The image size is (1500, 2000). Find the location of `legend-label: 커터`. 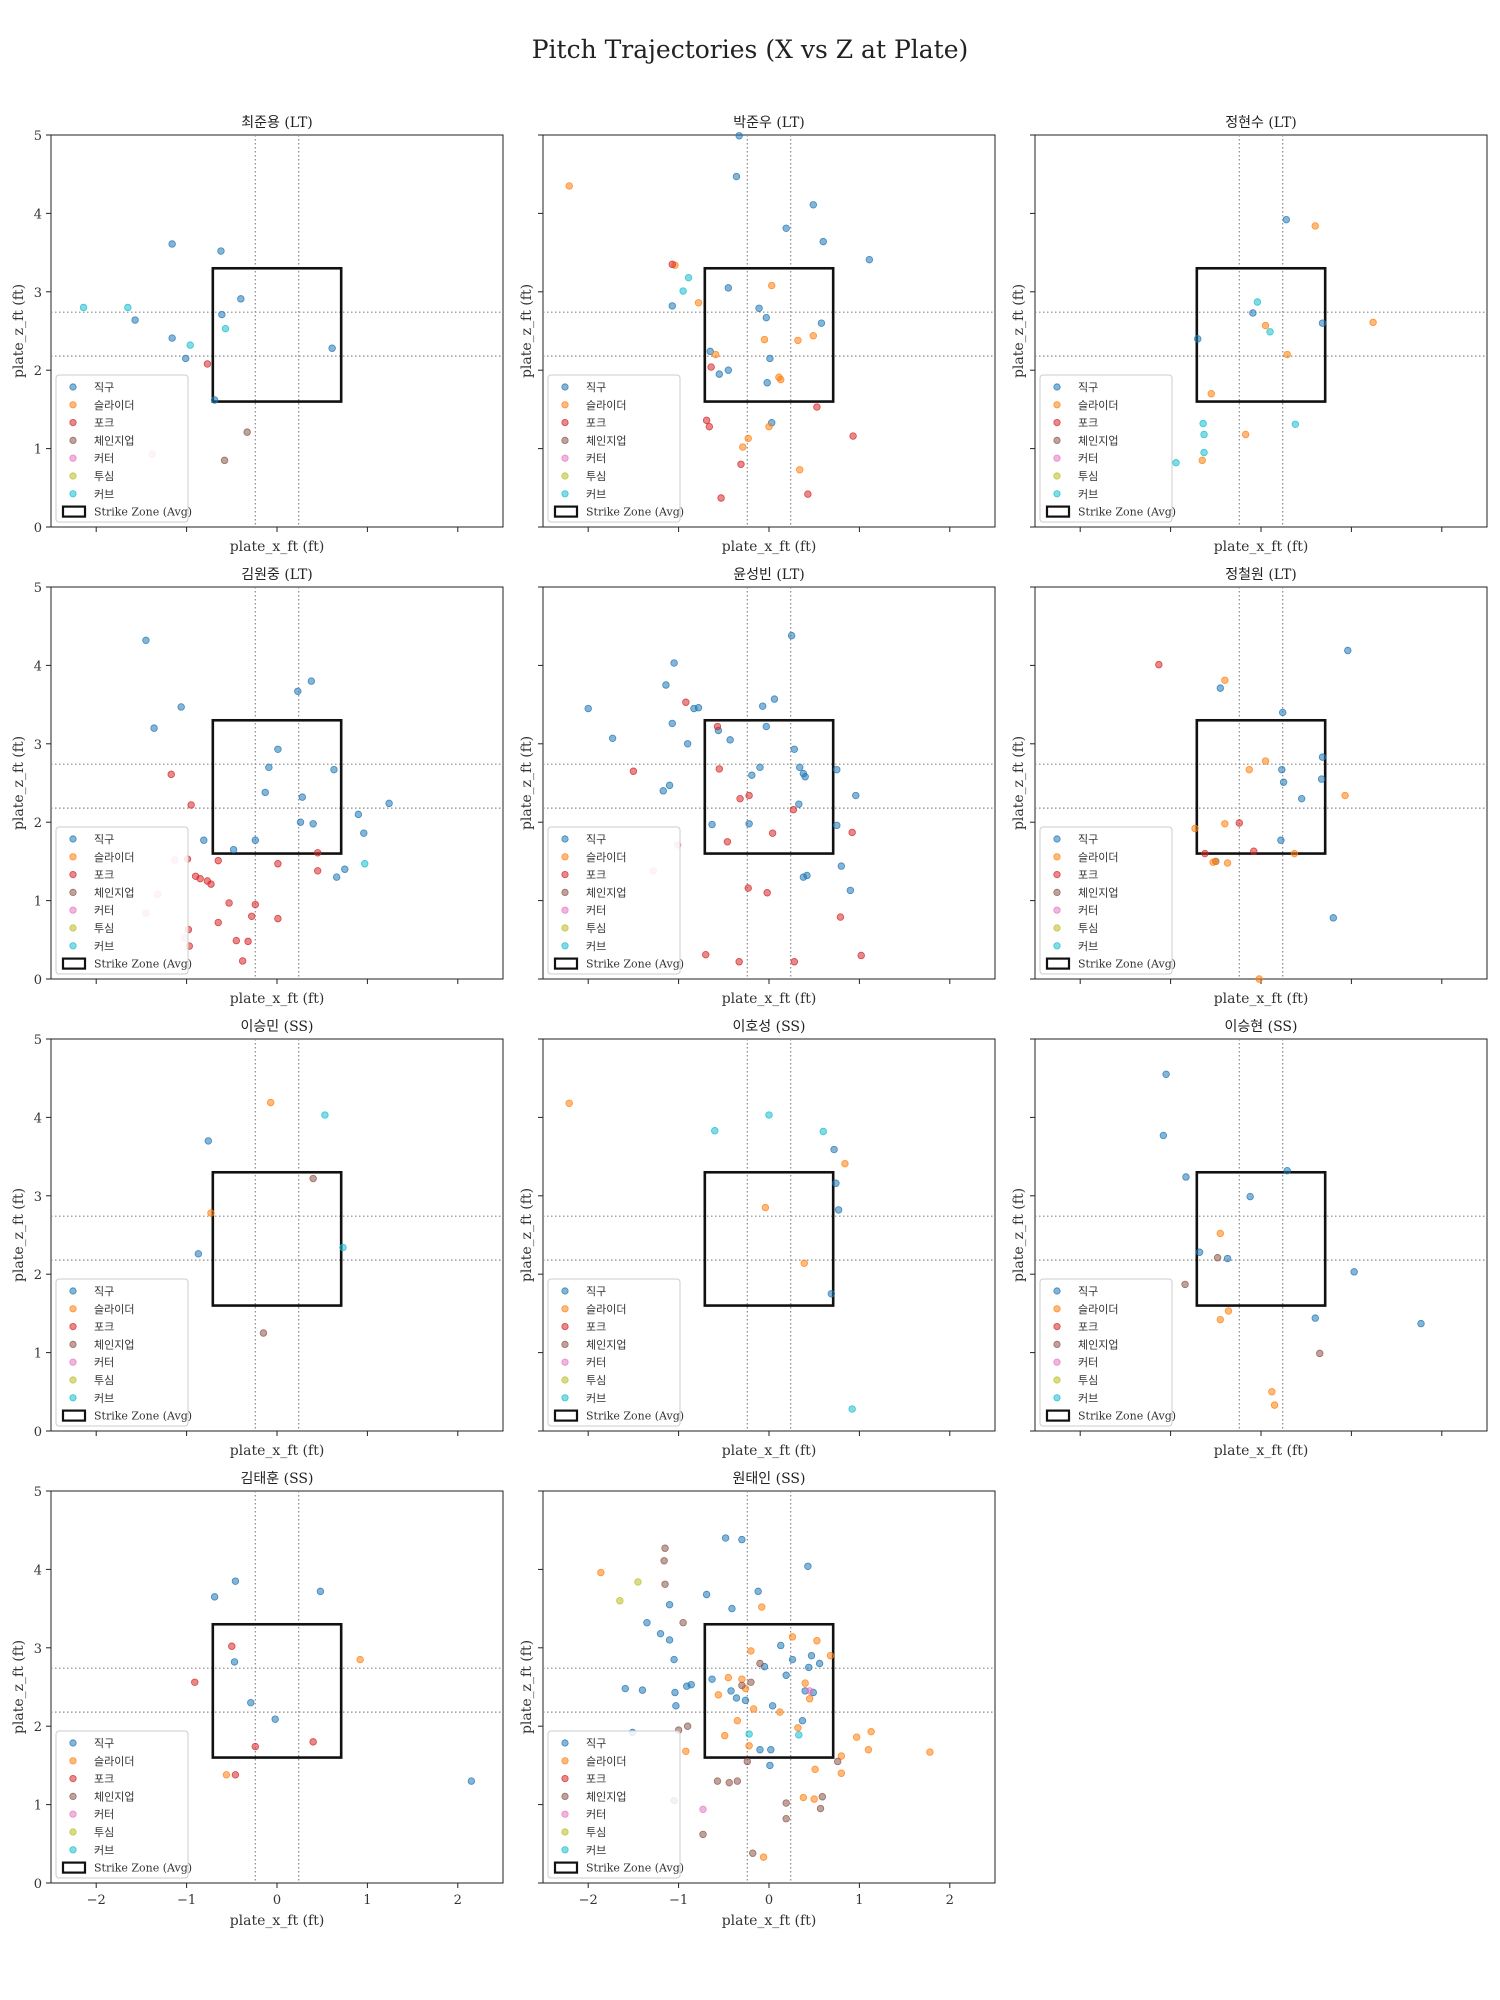

legend-label: 커터 is located at coordinates (104, 458).